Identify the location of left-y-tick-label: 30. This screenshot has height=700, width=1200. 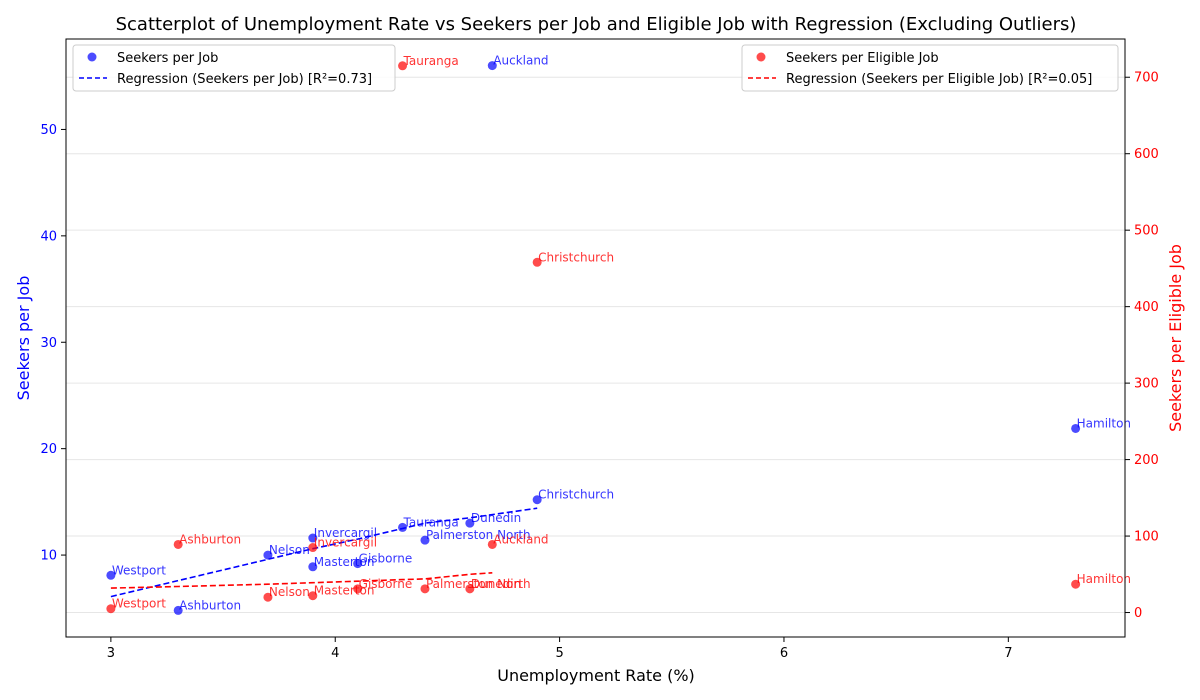
(48, 343).